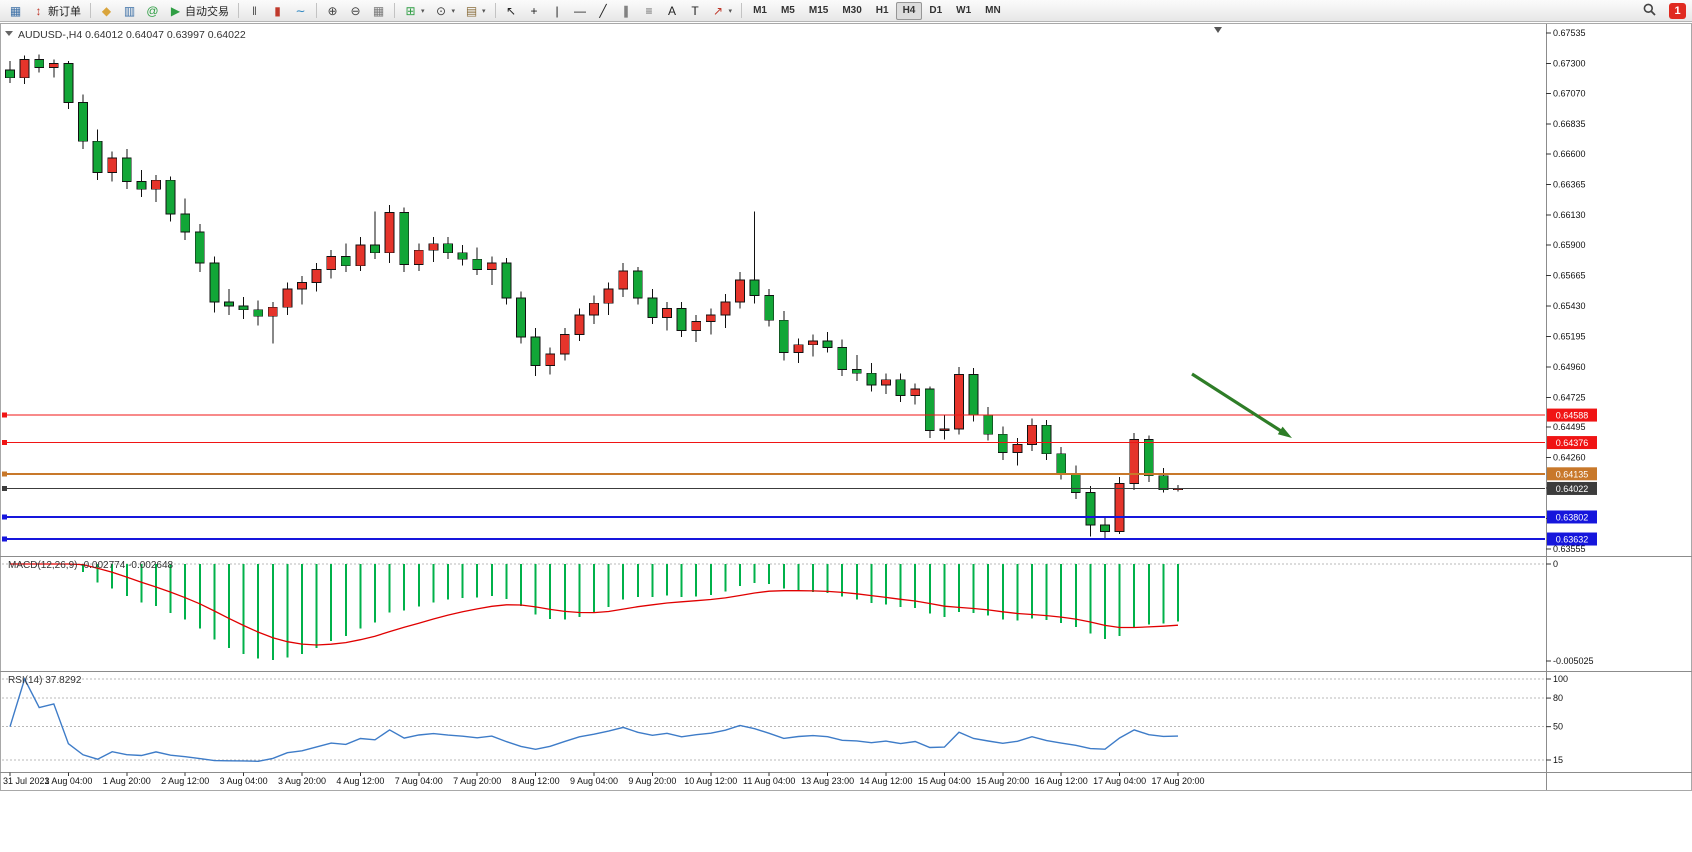  Describe the element at coordinates (1572, 416) in the screenshot. I see `svg-text: 0.64588` at that location.